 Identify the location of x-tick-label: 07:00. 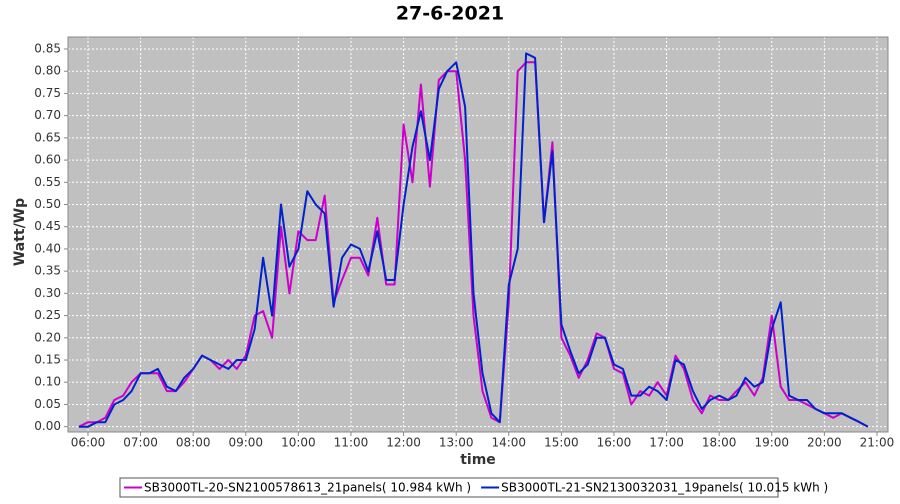
(140, 443).